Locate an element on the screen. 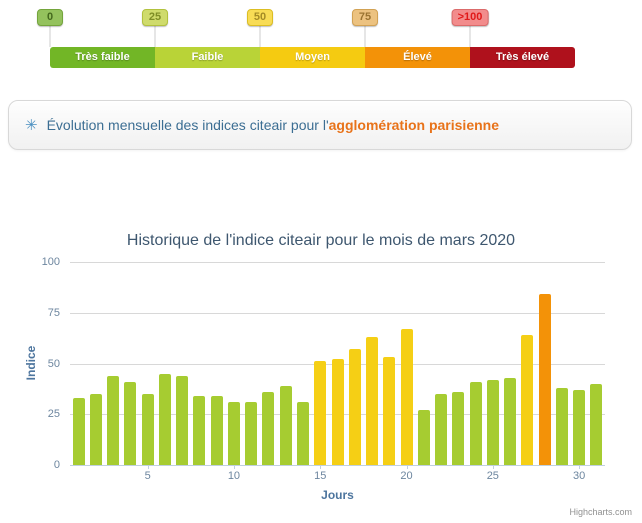 Image resolution: width=642 pixels, height=523 pixels. x-tick-label-25: 25 is located at coordinates (492, 476).